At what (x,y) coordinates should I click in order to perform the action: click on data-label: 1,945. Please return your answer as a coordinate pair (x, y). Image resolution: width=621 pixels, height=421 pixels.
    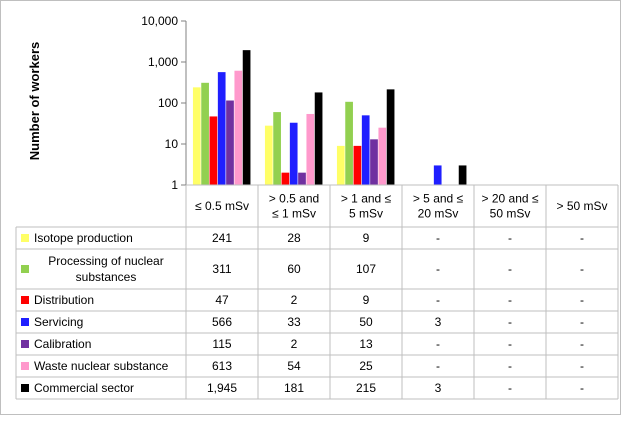
    Looking at the image, I should click on (222, 388).